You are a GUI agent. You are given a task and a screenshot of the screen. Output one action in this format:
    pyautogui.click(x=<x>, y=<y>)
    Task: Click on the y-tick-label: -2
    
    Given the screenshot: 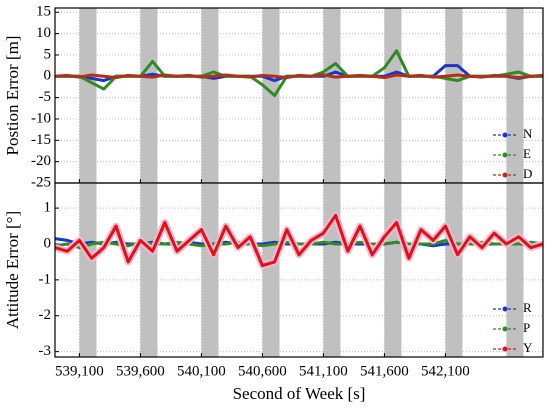 What is the action you would take?
    pyautogui.click(x=45, y=315)
    